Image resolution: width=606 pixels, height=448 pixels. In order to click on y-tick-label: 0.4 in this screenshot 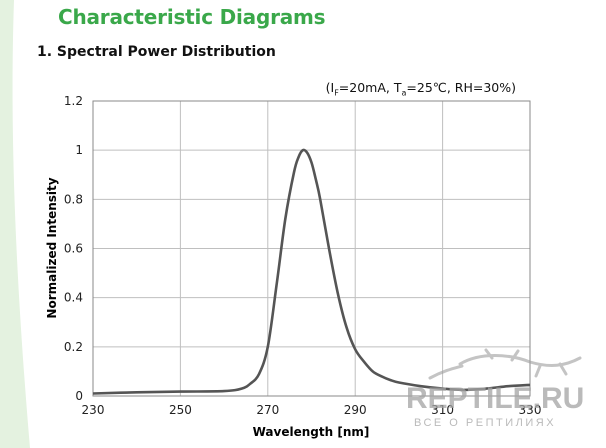, I will do `click(73, 298)`.